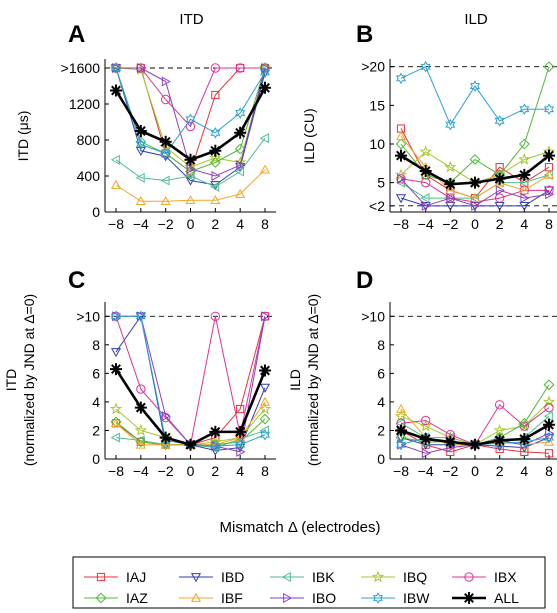  What do you see at coordinates (395, 598) in the screenshot?
I see `legend-item-ibw: IBW` at bounding box center [395, 598].